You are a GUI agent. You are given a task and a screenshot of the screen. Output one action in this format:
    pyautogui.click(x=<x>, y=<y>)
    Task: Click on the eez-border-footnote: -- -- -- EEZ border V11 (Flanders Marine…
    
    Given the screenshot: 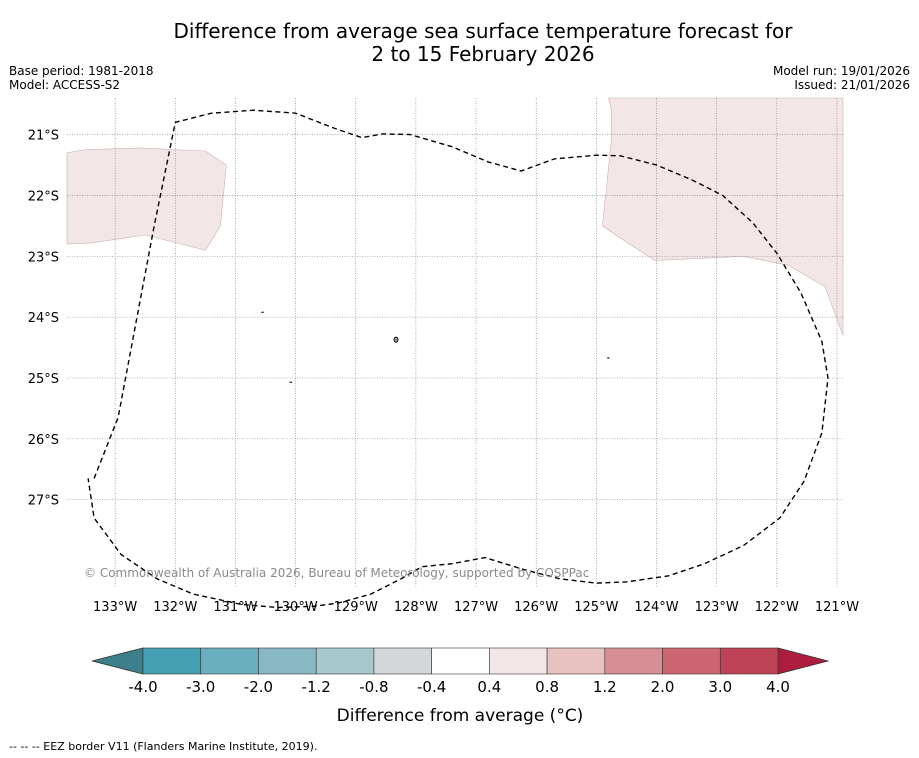 What is the action you would take?
    pyautogui.click(x=163, y=746)
    